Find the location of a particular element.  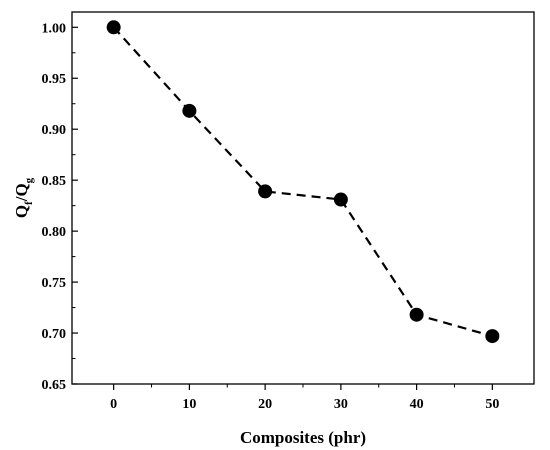

x-axis-title: Composites (phr) is located at coordinates (303, 437).